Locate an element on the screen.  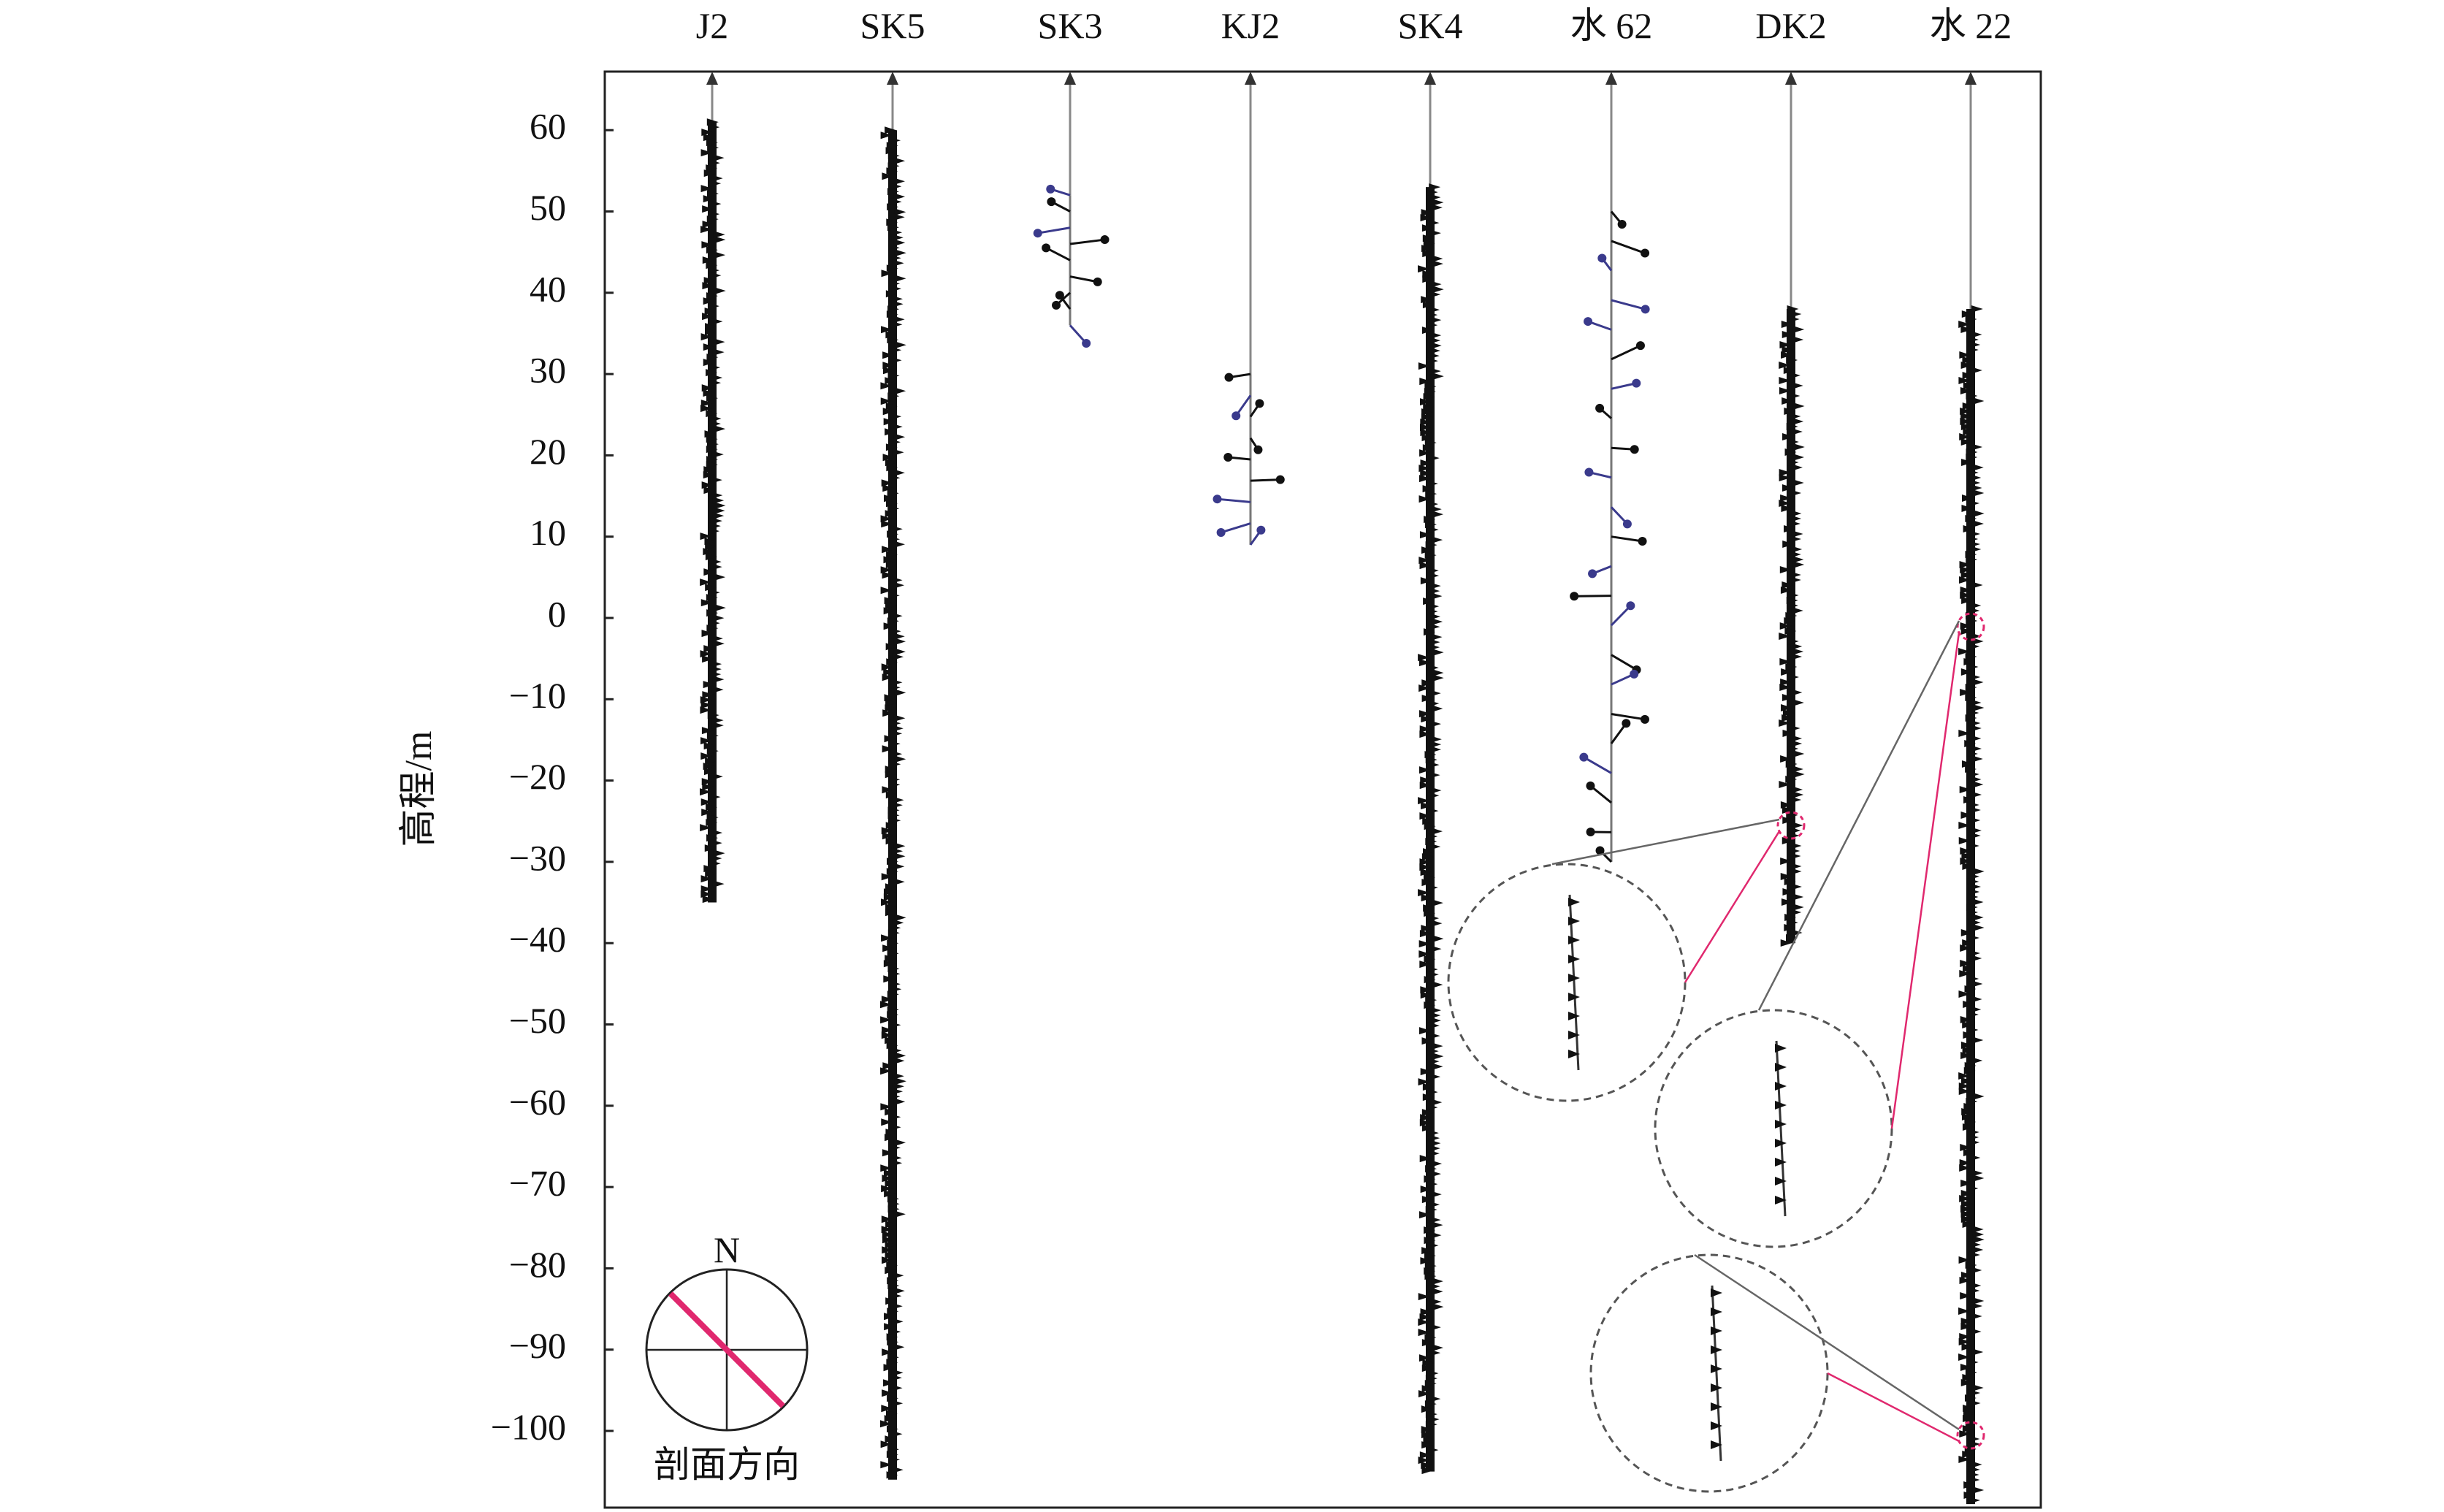
inset-source-marker is located at coordinates (1971, 626).